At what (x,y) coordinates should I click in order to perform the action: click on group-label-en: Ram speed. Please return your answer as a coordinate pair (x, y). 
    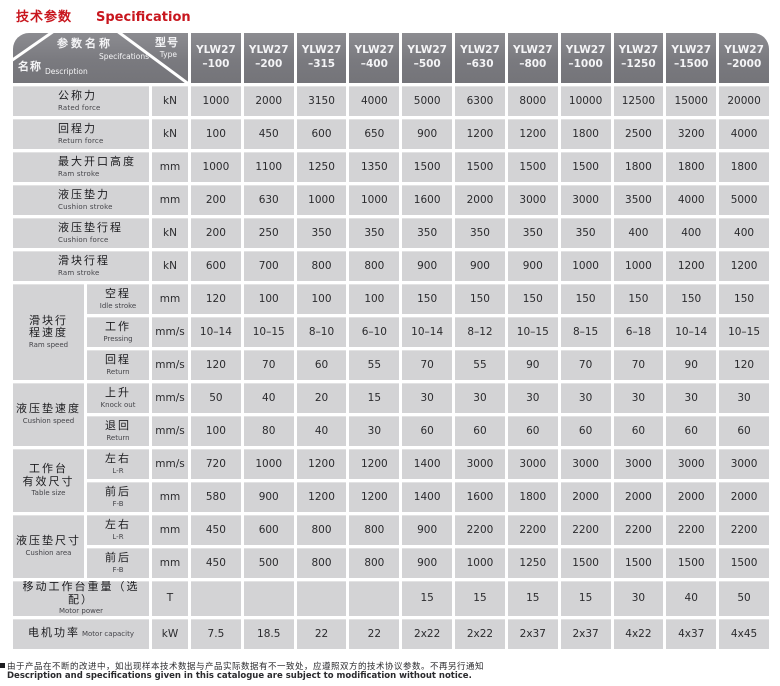
    Looking at the image, I should click on (48, 344).